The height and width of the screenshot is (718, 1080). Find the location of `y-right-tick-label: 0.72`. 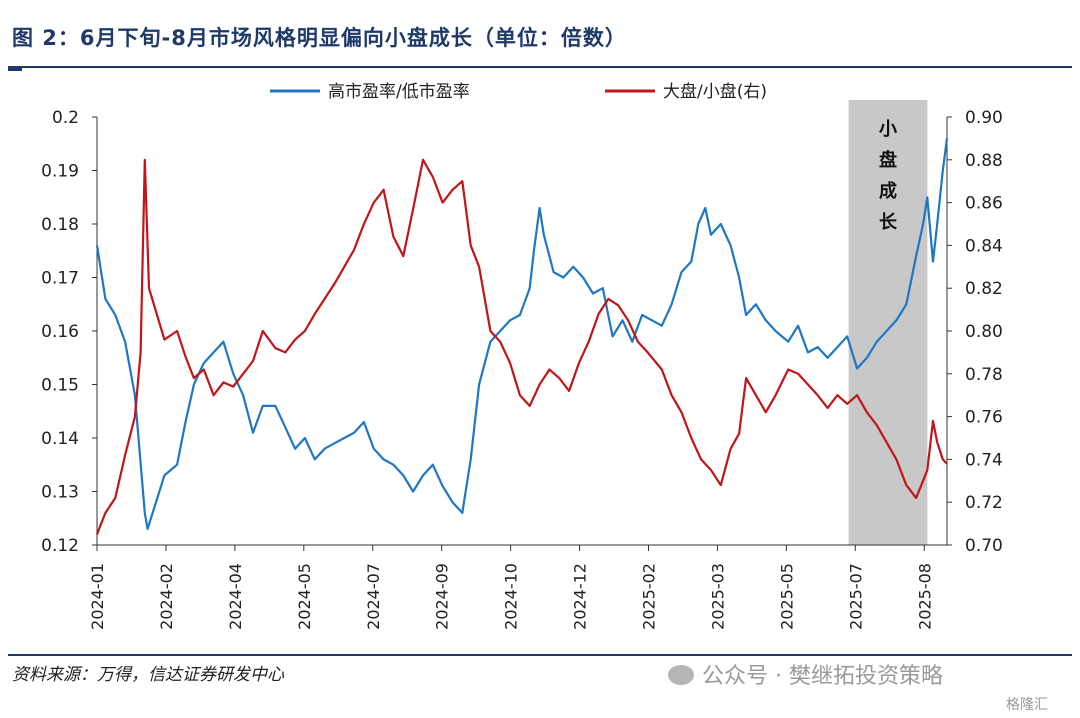

y-right-tick-label: 0.72 is located at coordinates (984, 503).